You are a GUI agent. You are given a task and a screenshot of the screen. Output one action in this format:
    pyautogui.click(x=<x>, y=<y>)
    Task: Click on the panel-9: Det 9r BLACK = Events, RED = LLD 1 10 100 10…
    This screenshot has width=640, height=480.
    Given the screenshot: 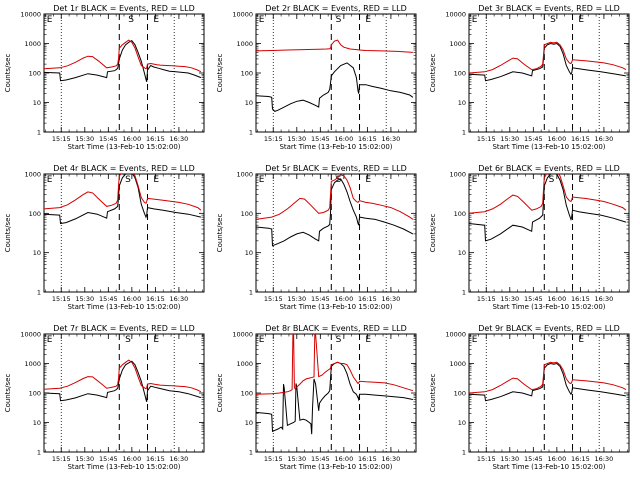 What is the action you would take?
    pyautogui.click(x=529, y=397)
    